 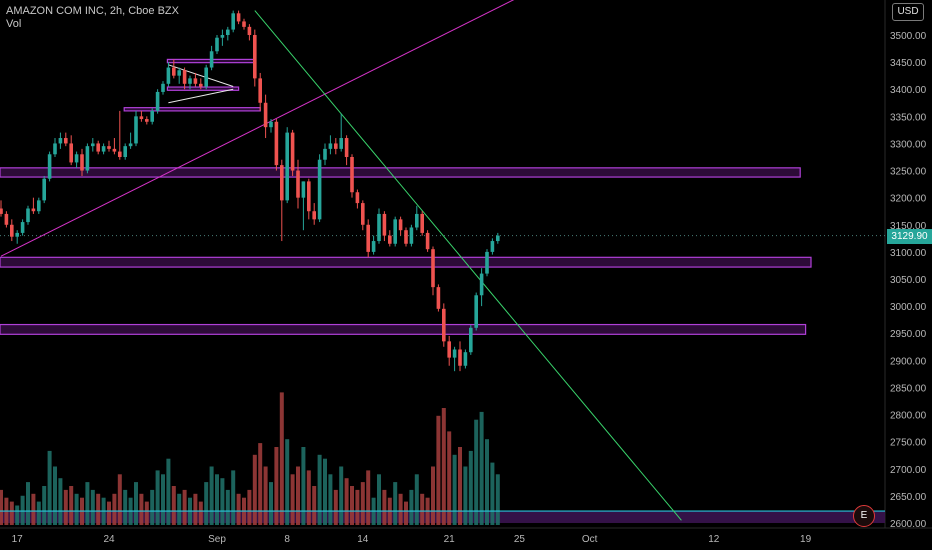 I want to click on time-tick-label: Oct, so click(x=590, y=539).